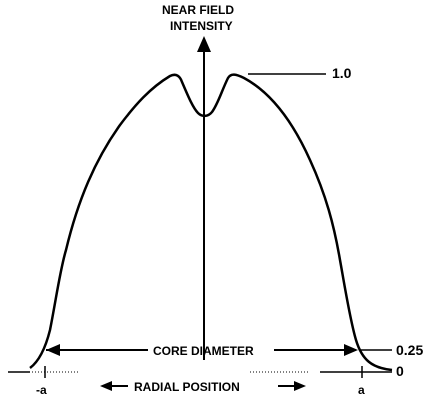  I want to click on core-diameter-label: CORE DIAMETER, so click(203, 351).